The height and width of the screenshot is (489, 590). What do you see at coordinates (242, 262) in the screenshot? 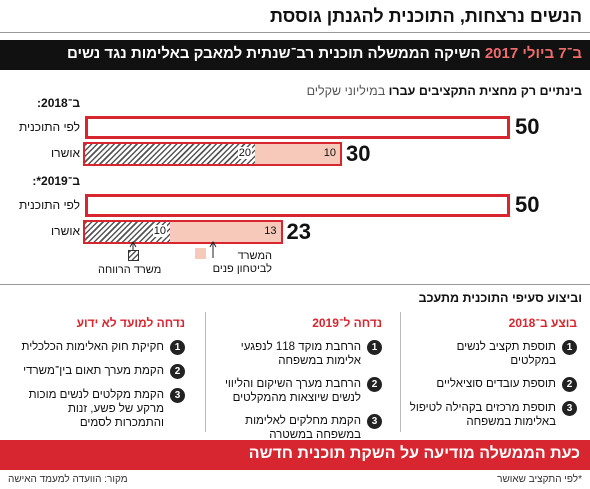
I see `legend-label: המשרד לביטחון פנים` at bounding box center [242, 262].